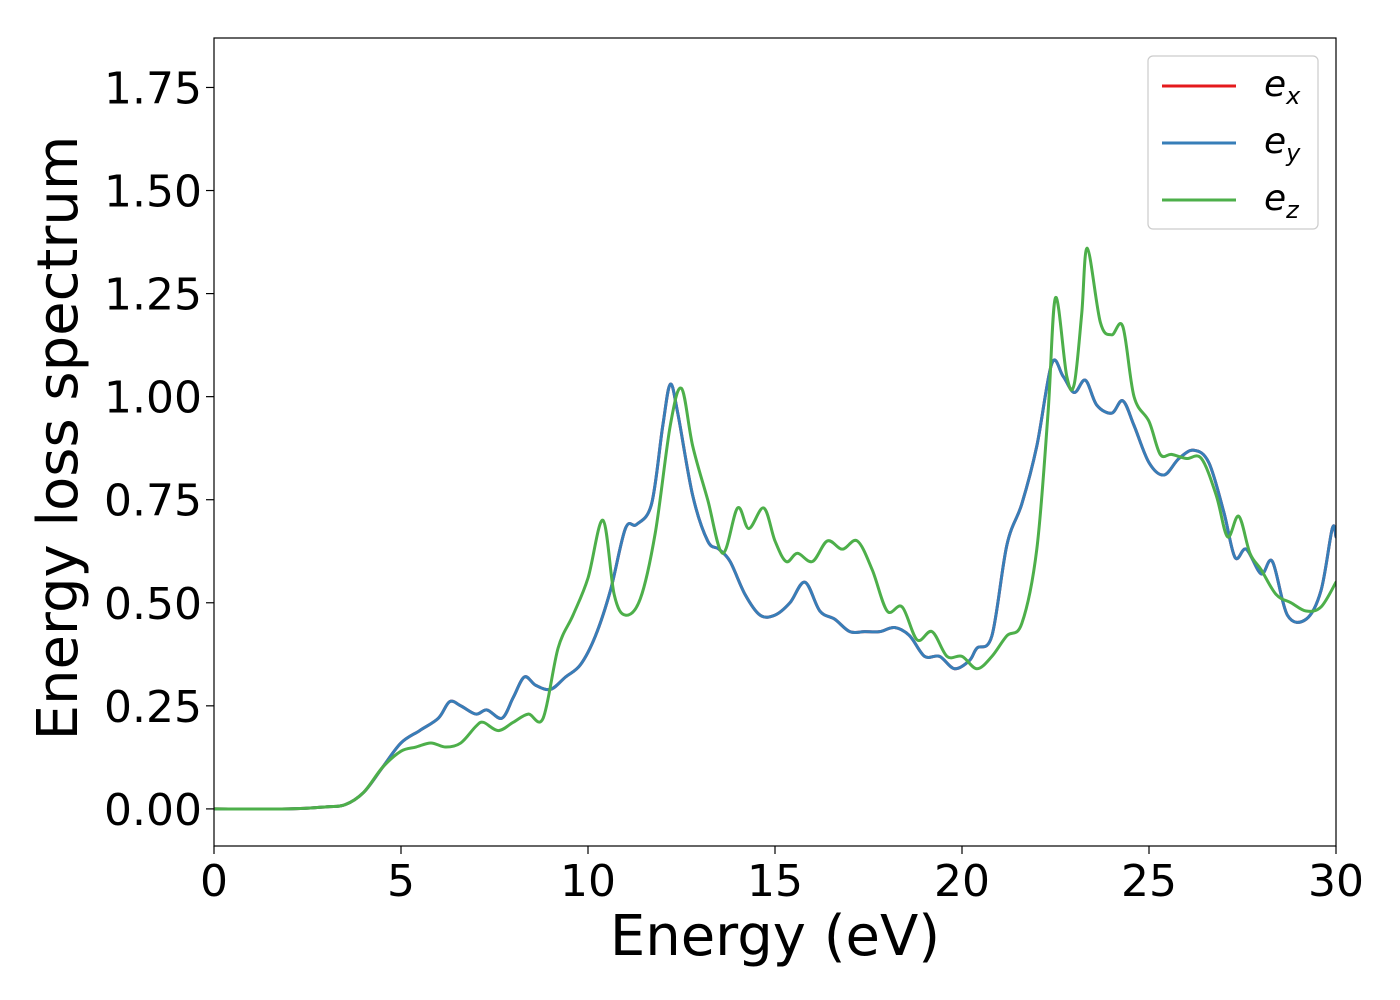  I want to click on y-tick-label: 1.50, so click(153, 192).